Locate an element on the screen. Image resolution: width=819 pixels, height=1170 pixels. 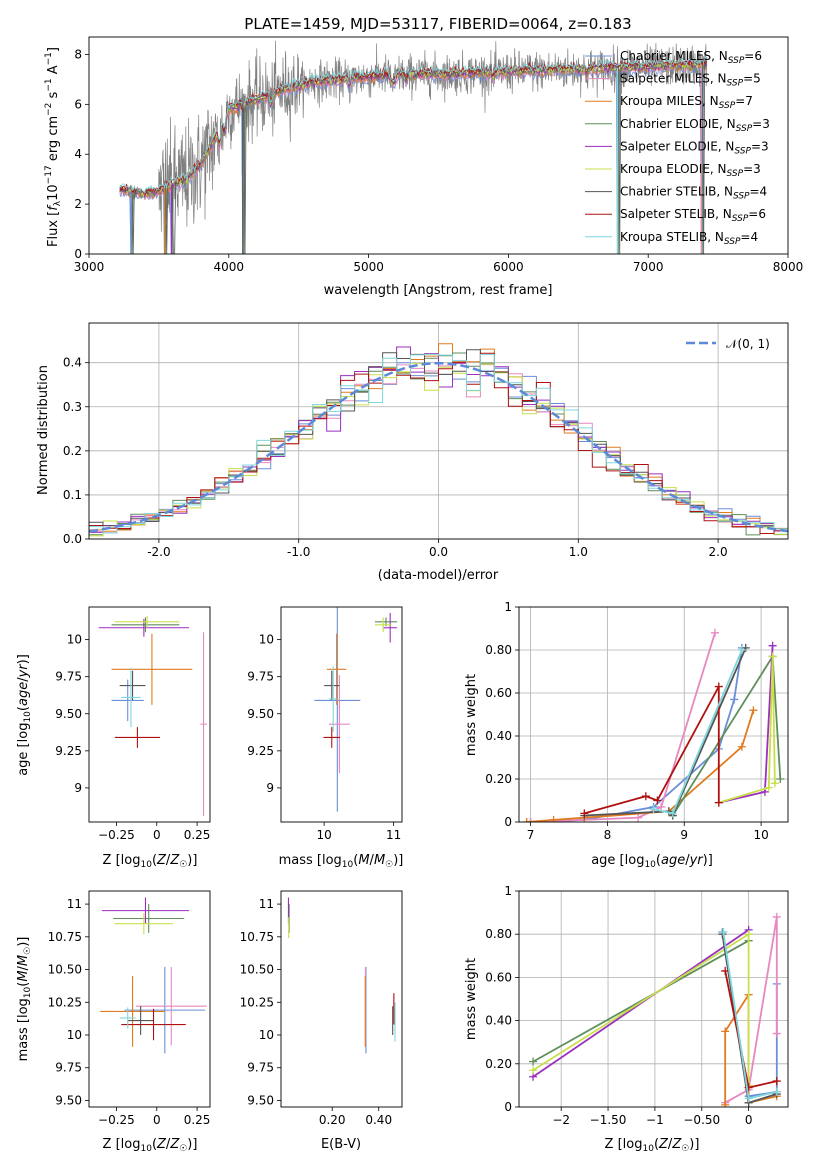
weightZ-xlabel: Z [log10(Z/Z☉)] is located at coordinates (652, 1145).